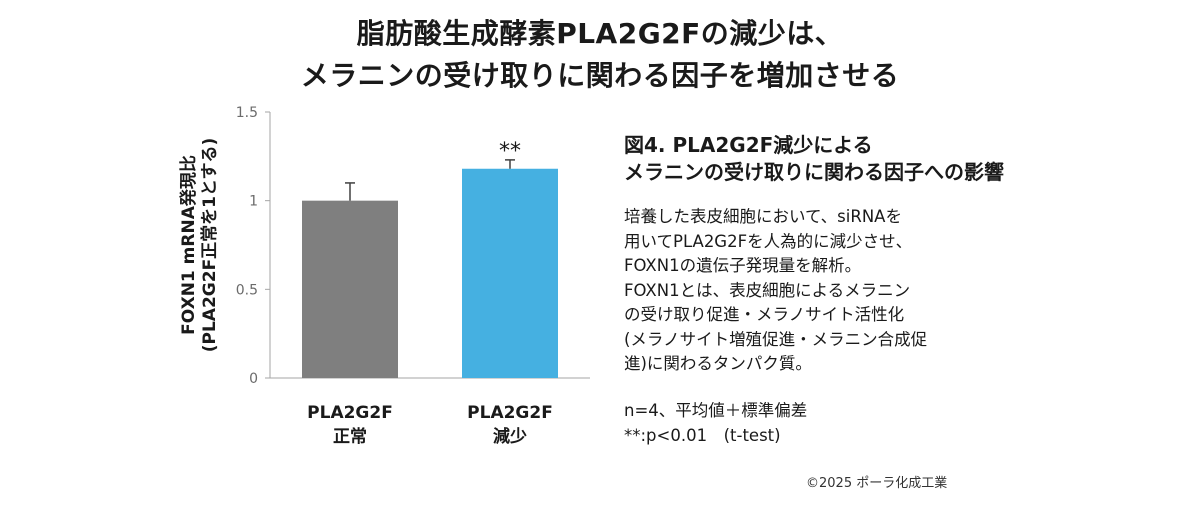 Image resolution: width=1200 pixels, height=508 pixels. I want to click on category-label: 正常, so click(350, 436).